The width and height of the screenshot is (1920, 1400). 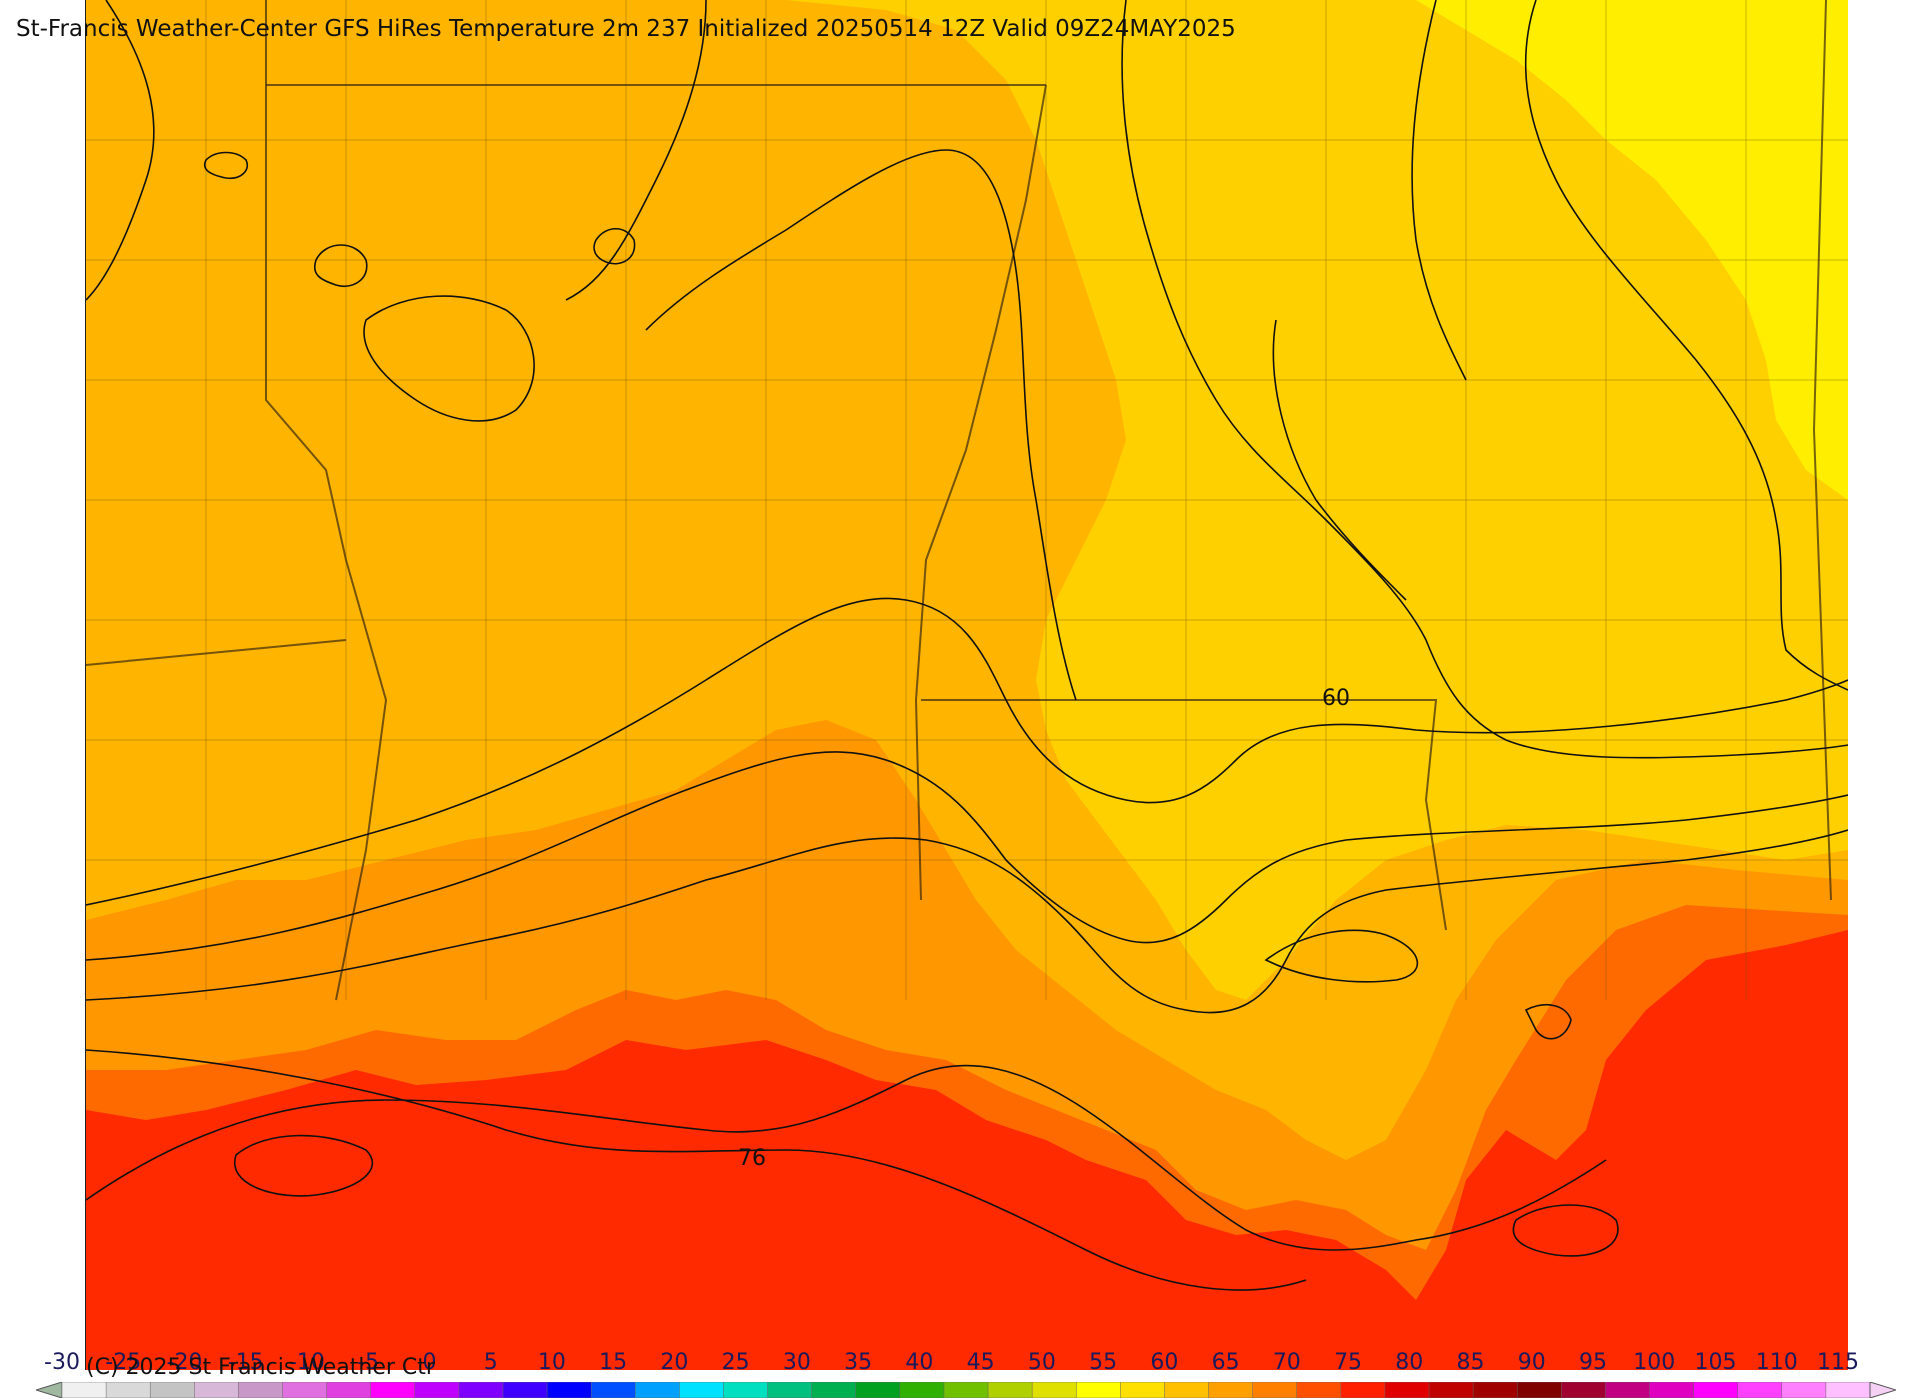 What do you see at coordinates (49, 1390) in the screenshot?
I see `colorbar-left-arrow` at bounding box center [49, 1390].